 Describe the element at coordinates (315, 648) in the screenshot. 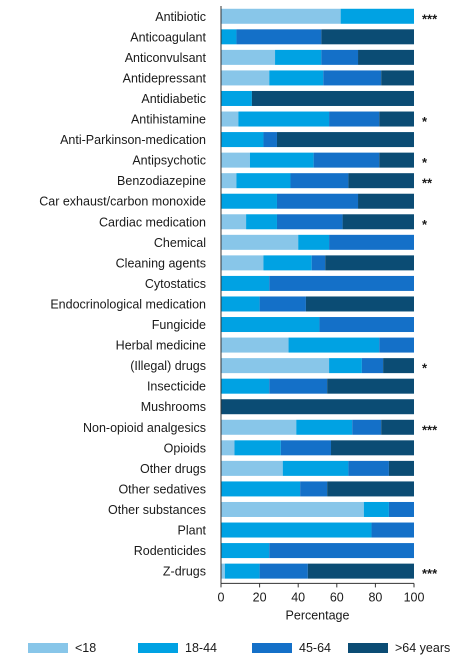

I see `legend-label: 45-64` at that location.